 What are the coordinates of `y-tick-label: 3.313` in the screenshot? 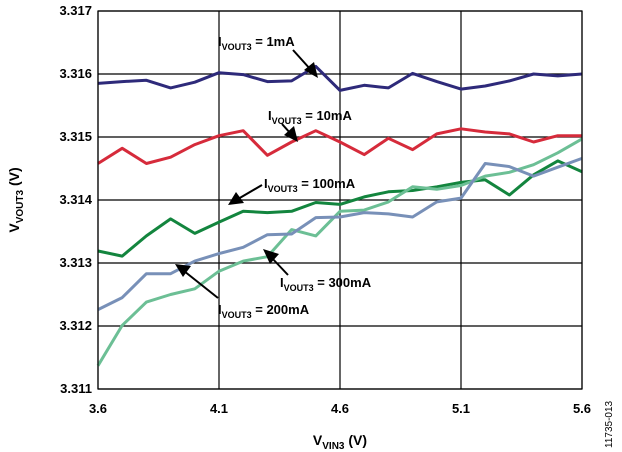 It's located at (75, 262).